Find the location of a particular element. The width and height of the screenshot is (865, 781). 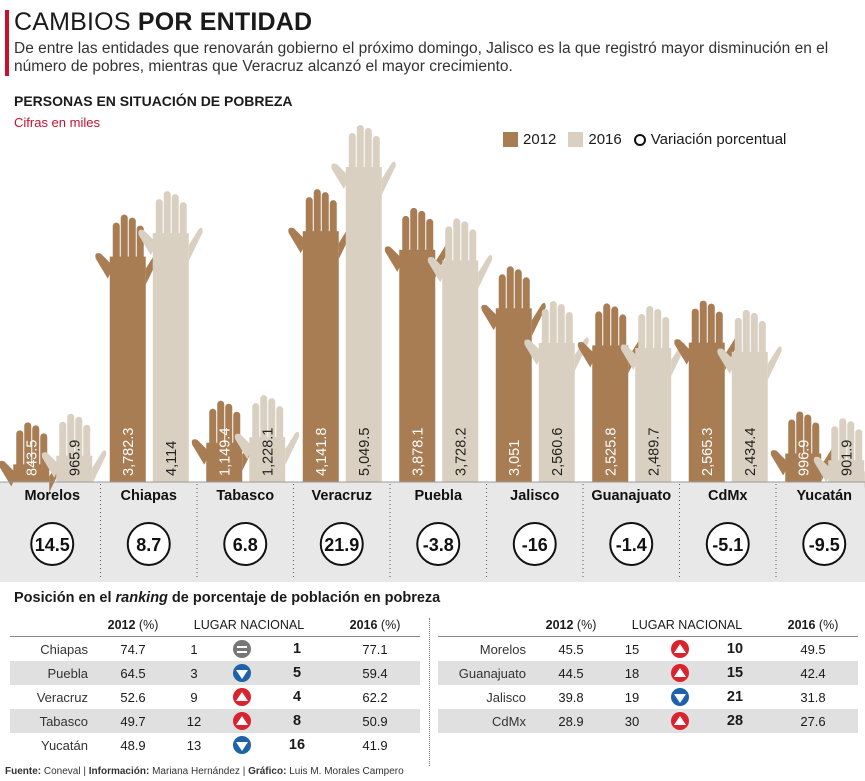

rank-2016: 1 is located at coordinates (297, 649).